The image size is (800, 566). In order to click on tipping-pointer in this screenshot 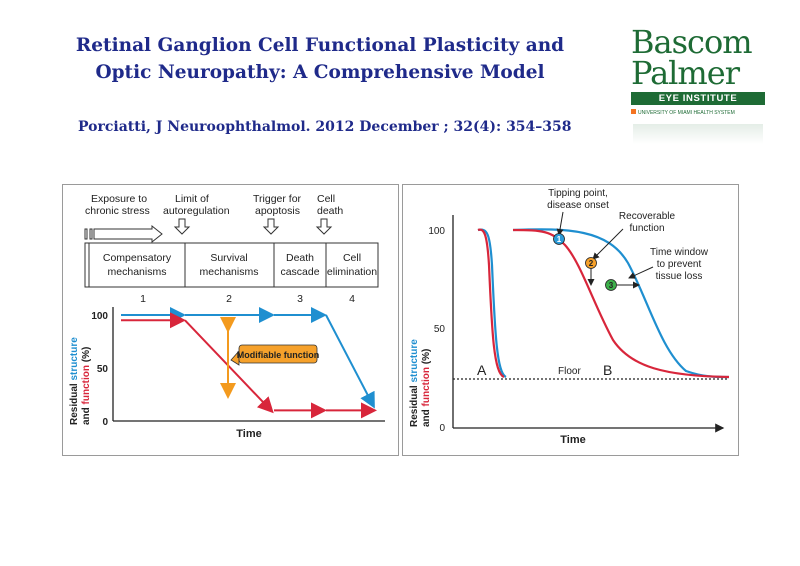, I will do `click(560, 223)`.